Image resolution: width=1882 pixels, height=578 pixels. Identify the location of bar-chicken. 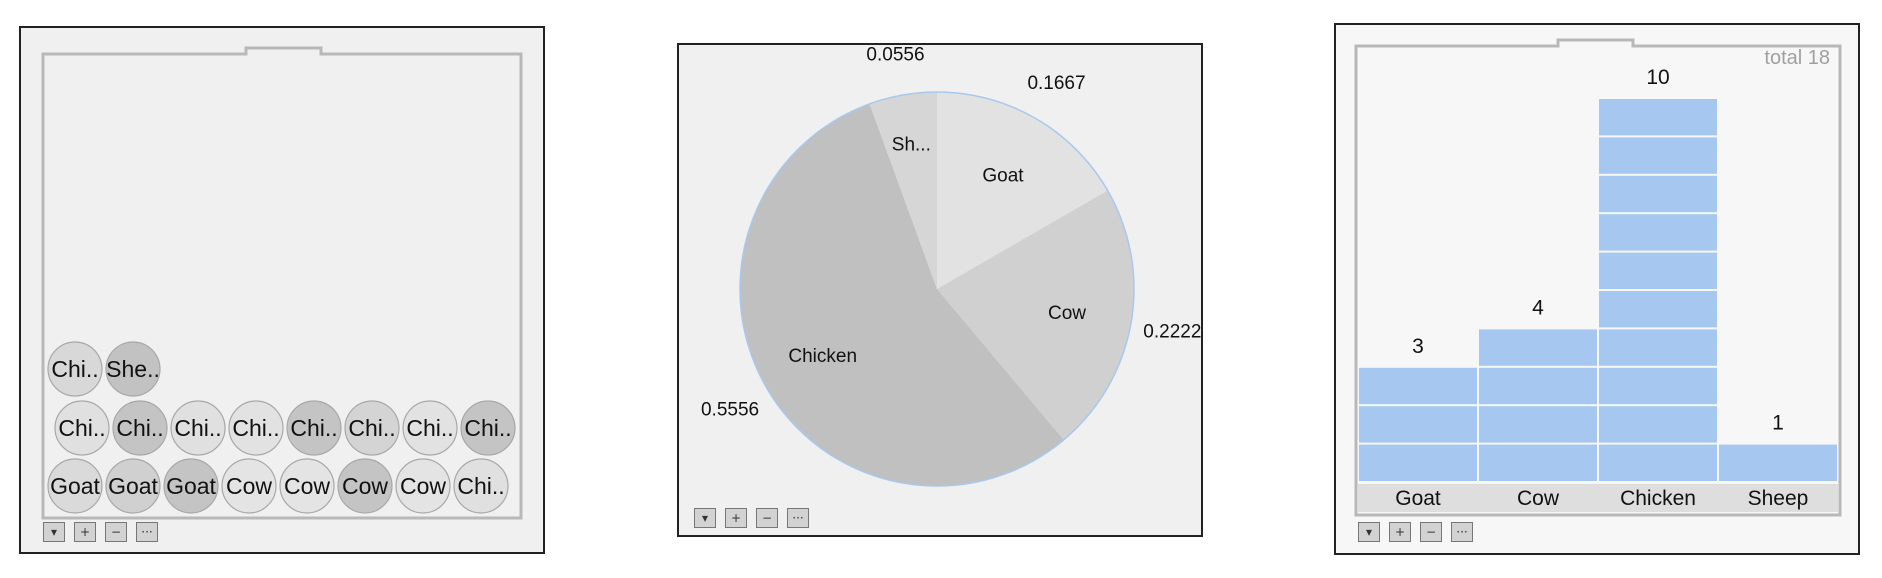
(1658, 290).